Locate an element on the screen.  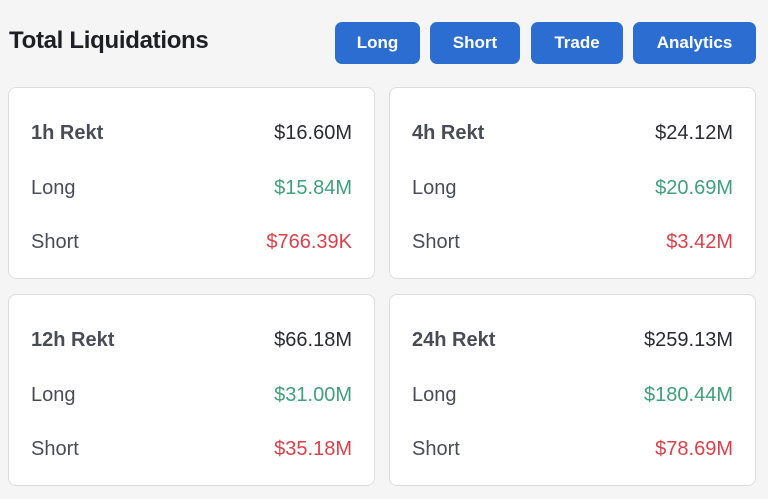
long-value: $15.84M is located at coordinates (313, 187).